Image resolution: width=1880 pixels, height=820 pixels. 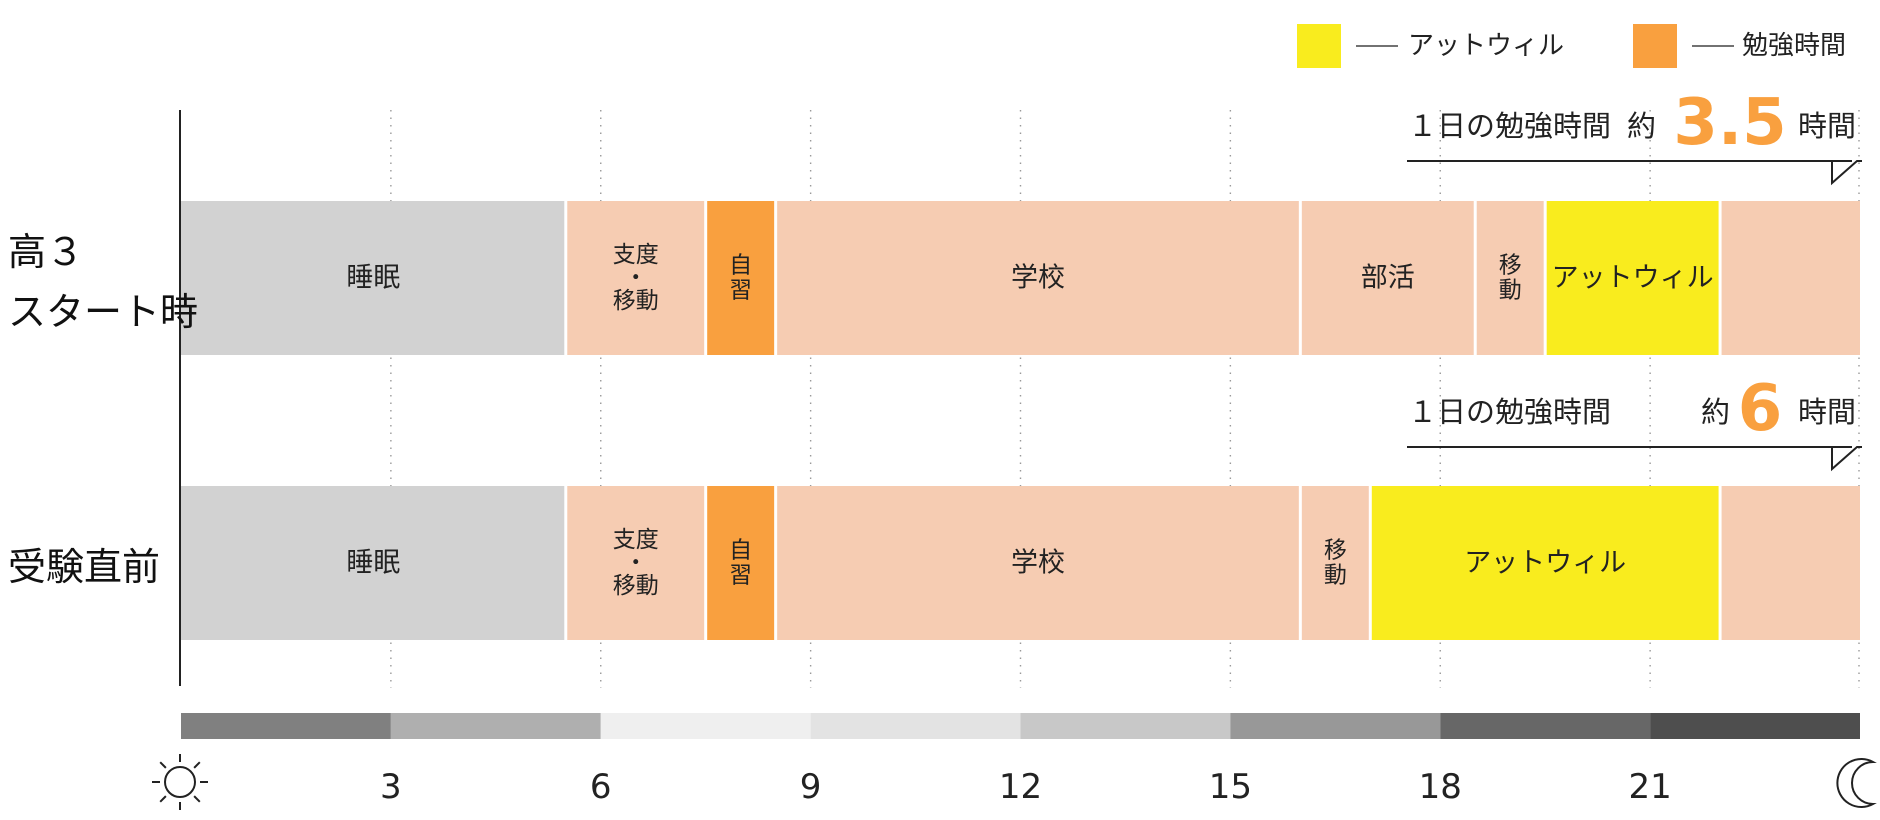 What do you see at coordinates (636, 586) in the screenshot?
I see `row-2-segment-label: 移動` at bounding box center [636, 586].